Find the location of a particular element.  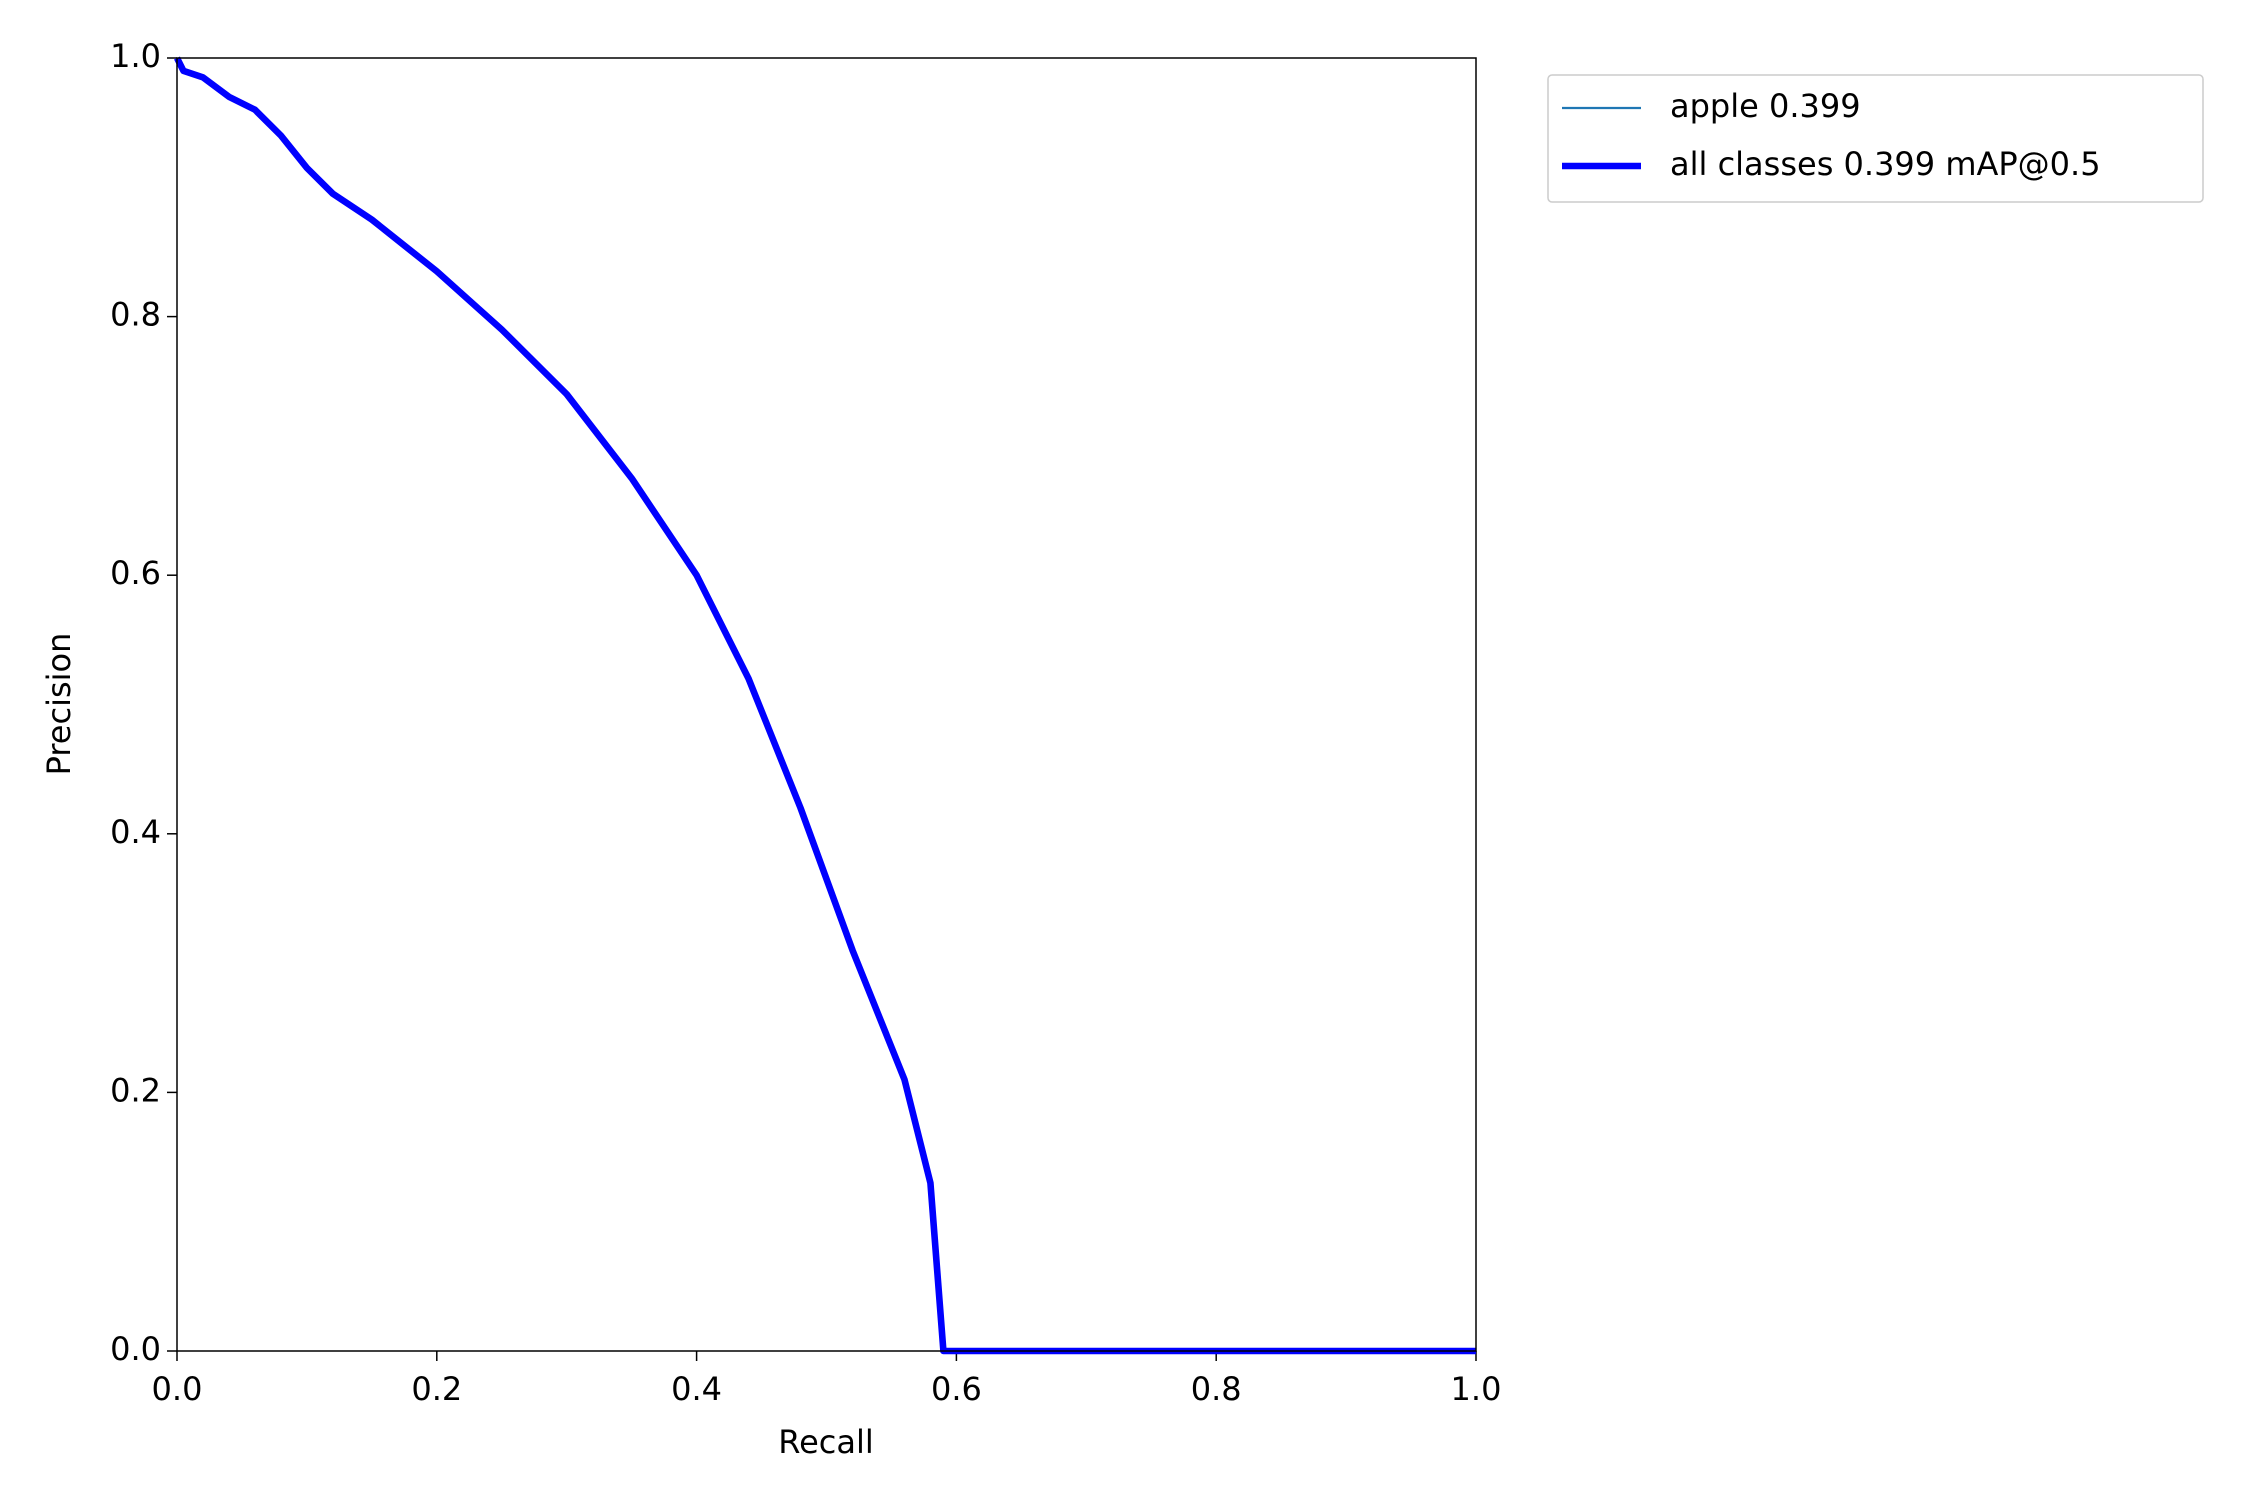

x-tick-label: 0.4 is located at coordinates (696, 1389).